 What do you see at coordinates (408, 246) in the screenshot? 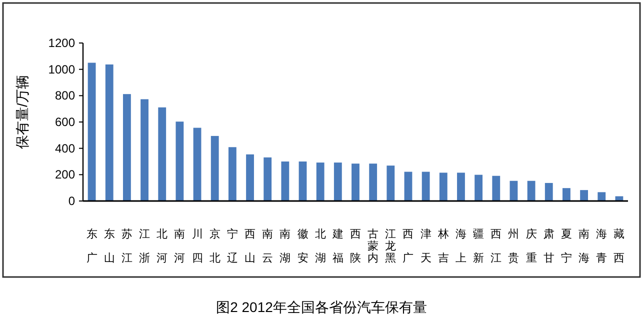
I see `x-tick-label: 广西` at bounding box center [408, 246].